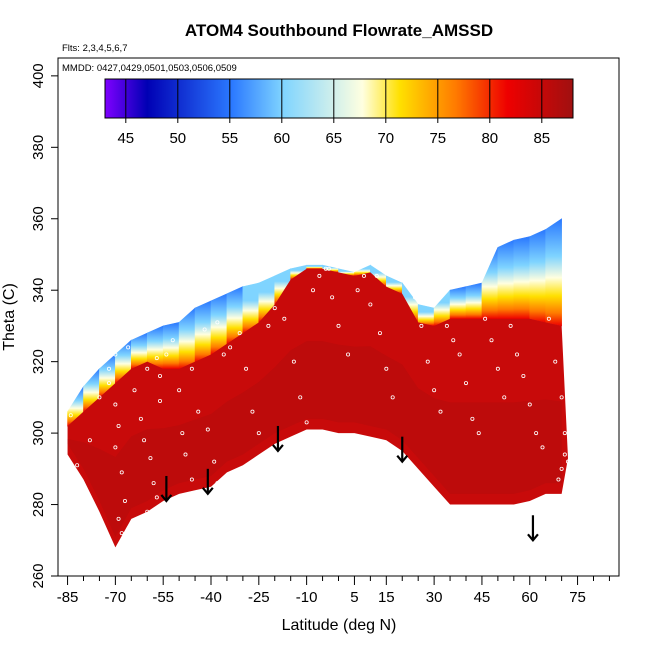 The height and width of the screenshot is (650, 650). What do you see at coordinates (38, 218) in the screenshot?
I see `y-tick-label: 360` at bounding box center [38, 218].